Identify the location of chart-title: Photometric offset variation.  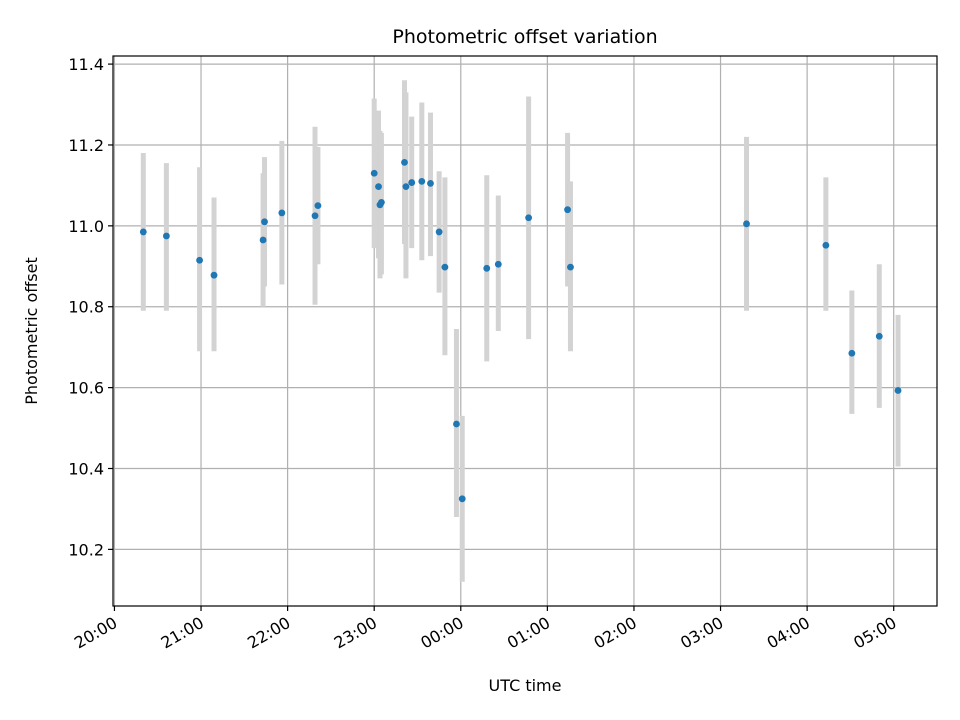
(524, 37).